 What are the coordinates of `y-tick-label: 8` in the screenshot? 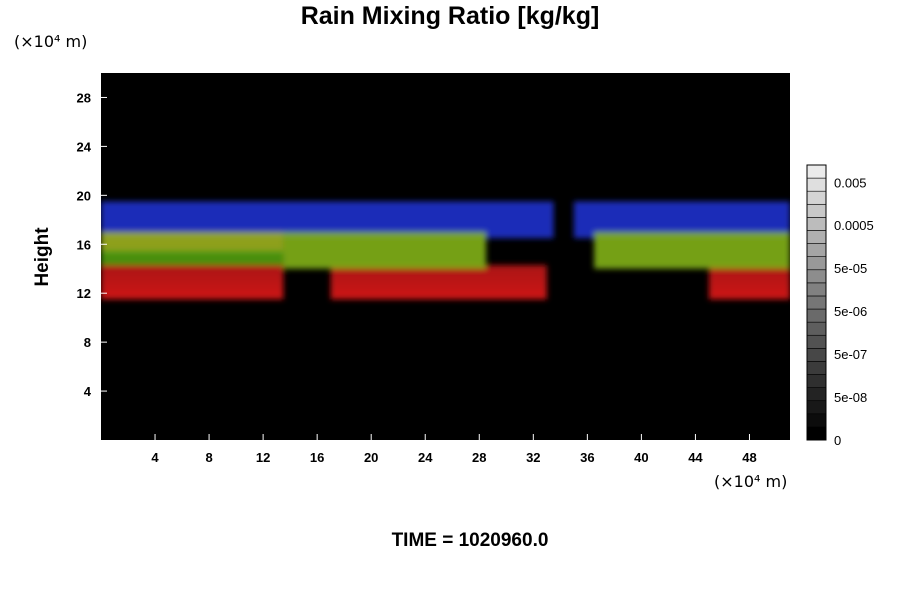 It's located at (87, 342).